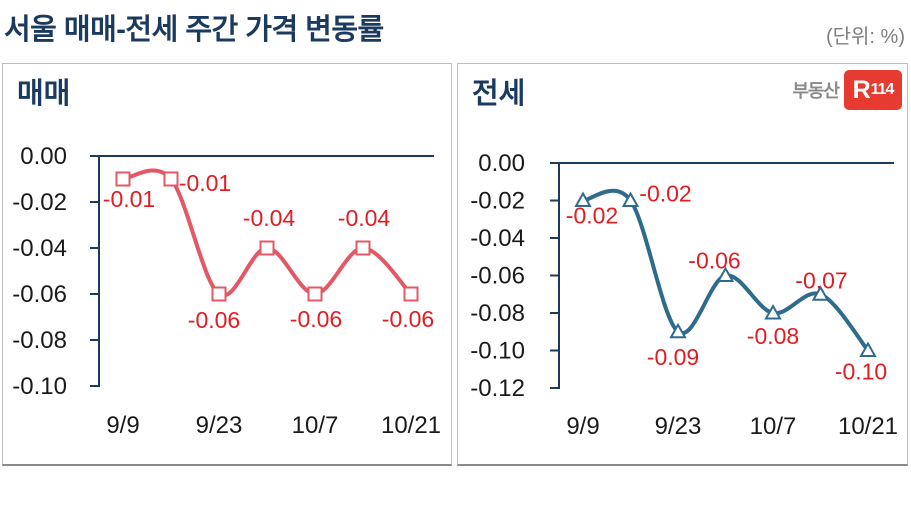 Image resolution: width=911 pixels, height=529 pixels. I want to click on page-title: 서울 매매-전세 주간 가격 변동률, so click(194, 30).